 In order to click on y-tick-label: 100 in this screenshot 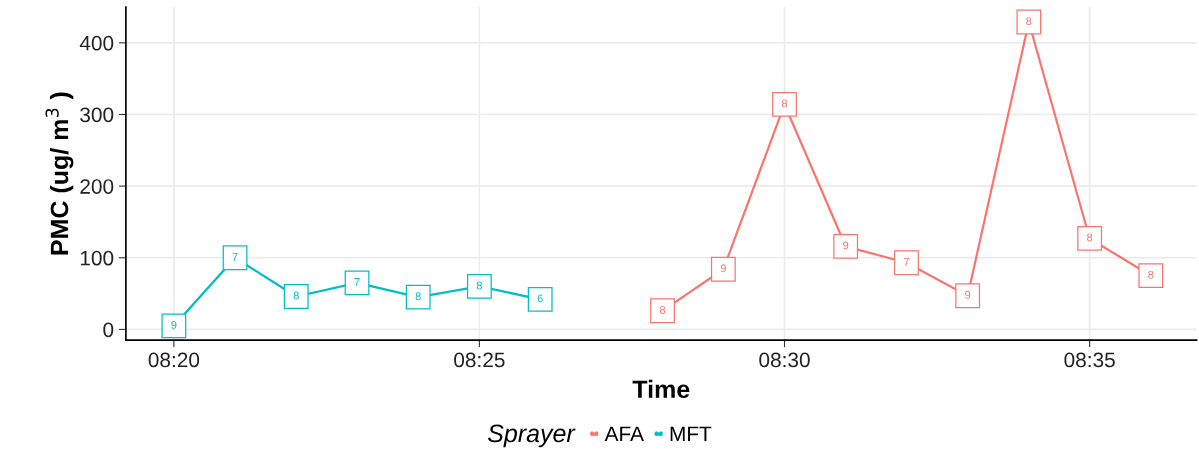, I will do `click(97, 258)`.